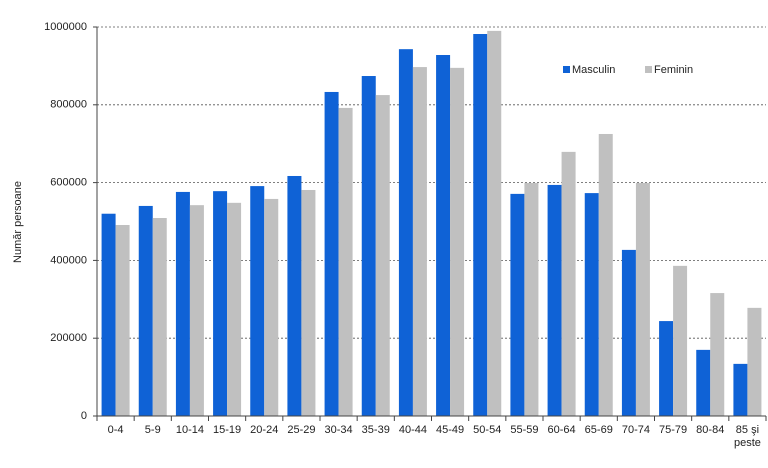  What do you see at coordinates (710, 430) in the screenshot?
I see `x-tick-label: 80-84` at bounding box center [710, 430].